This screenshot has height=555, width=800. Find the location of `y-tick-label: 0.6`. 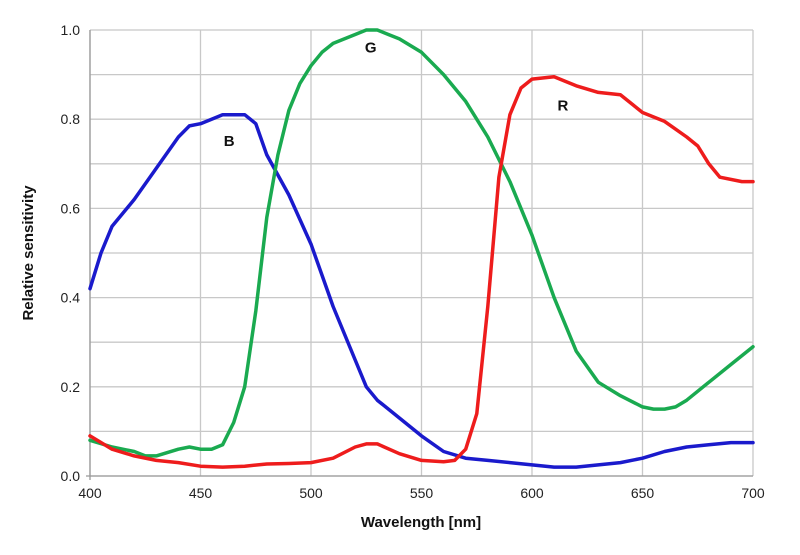

y-tick-label: 0.6 is located at coordinates (71, 208).